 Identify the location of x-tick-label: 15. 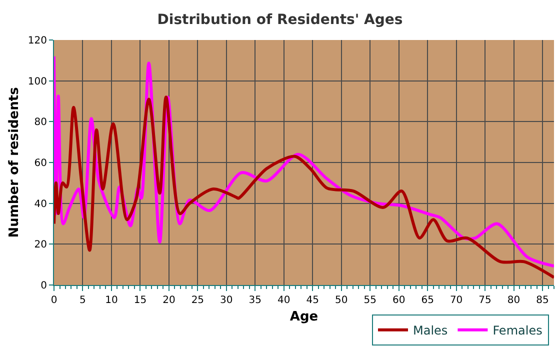
(140, 300).